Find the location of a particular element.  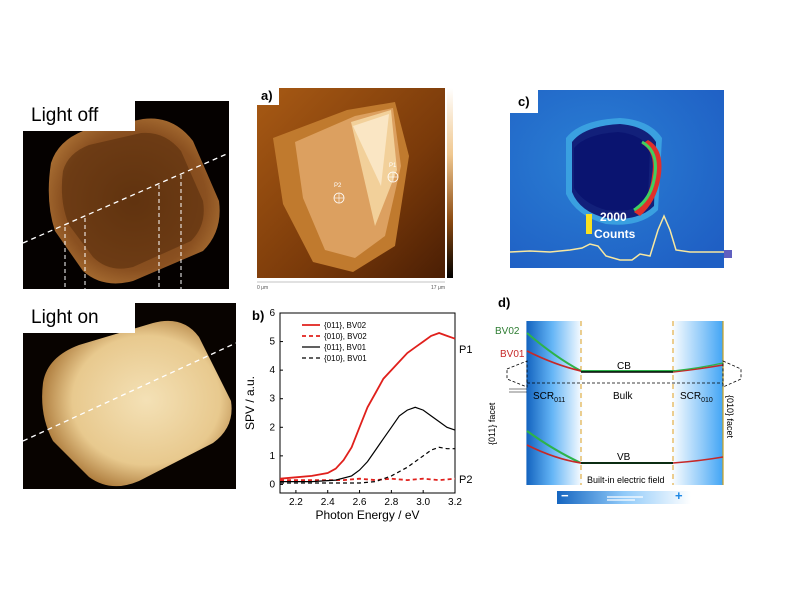

panel-a-image is located at coordinates (355, 185).